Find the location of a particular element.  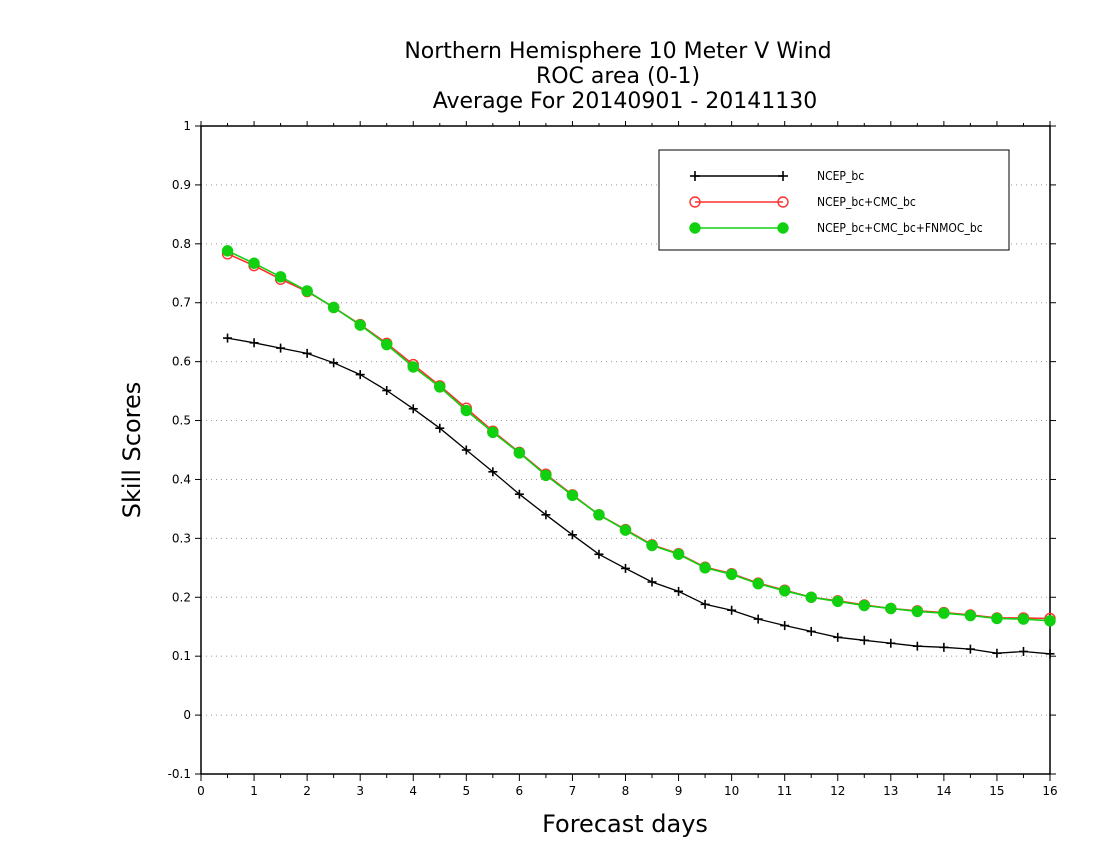

legend-label-2: NCEP_bc+CMC_bc+FNMOC_bc is located at coordinates (900, 228).